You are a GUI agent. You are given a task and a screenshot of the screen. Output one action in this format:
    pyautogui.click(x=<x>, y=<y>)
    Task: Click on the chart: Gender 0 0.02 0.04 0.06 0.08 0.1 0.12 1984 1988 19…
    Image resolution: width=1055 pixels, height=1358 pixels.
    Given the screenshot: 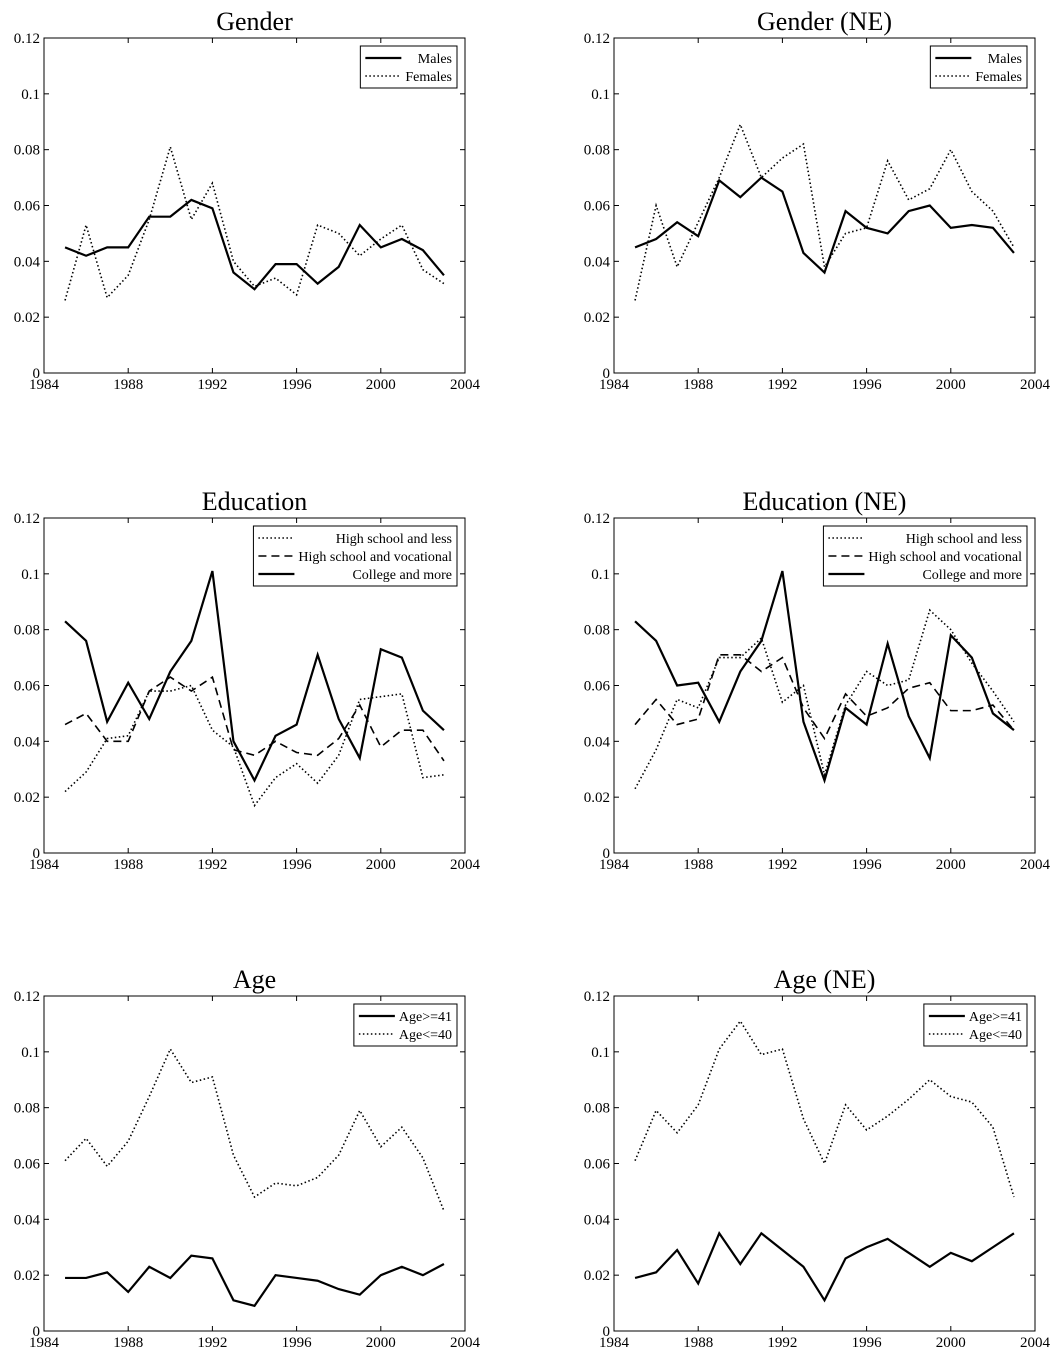 What is the action you would take?
    pyautogui.click(x=247, y=200)
    